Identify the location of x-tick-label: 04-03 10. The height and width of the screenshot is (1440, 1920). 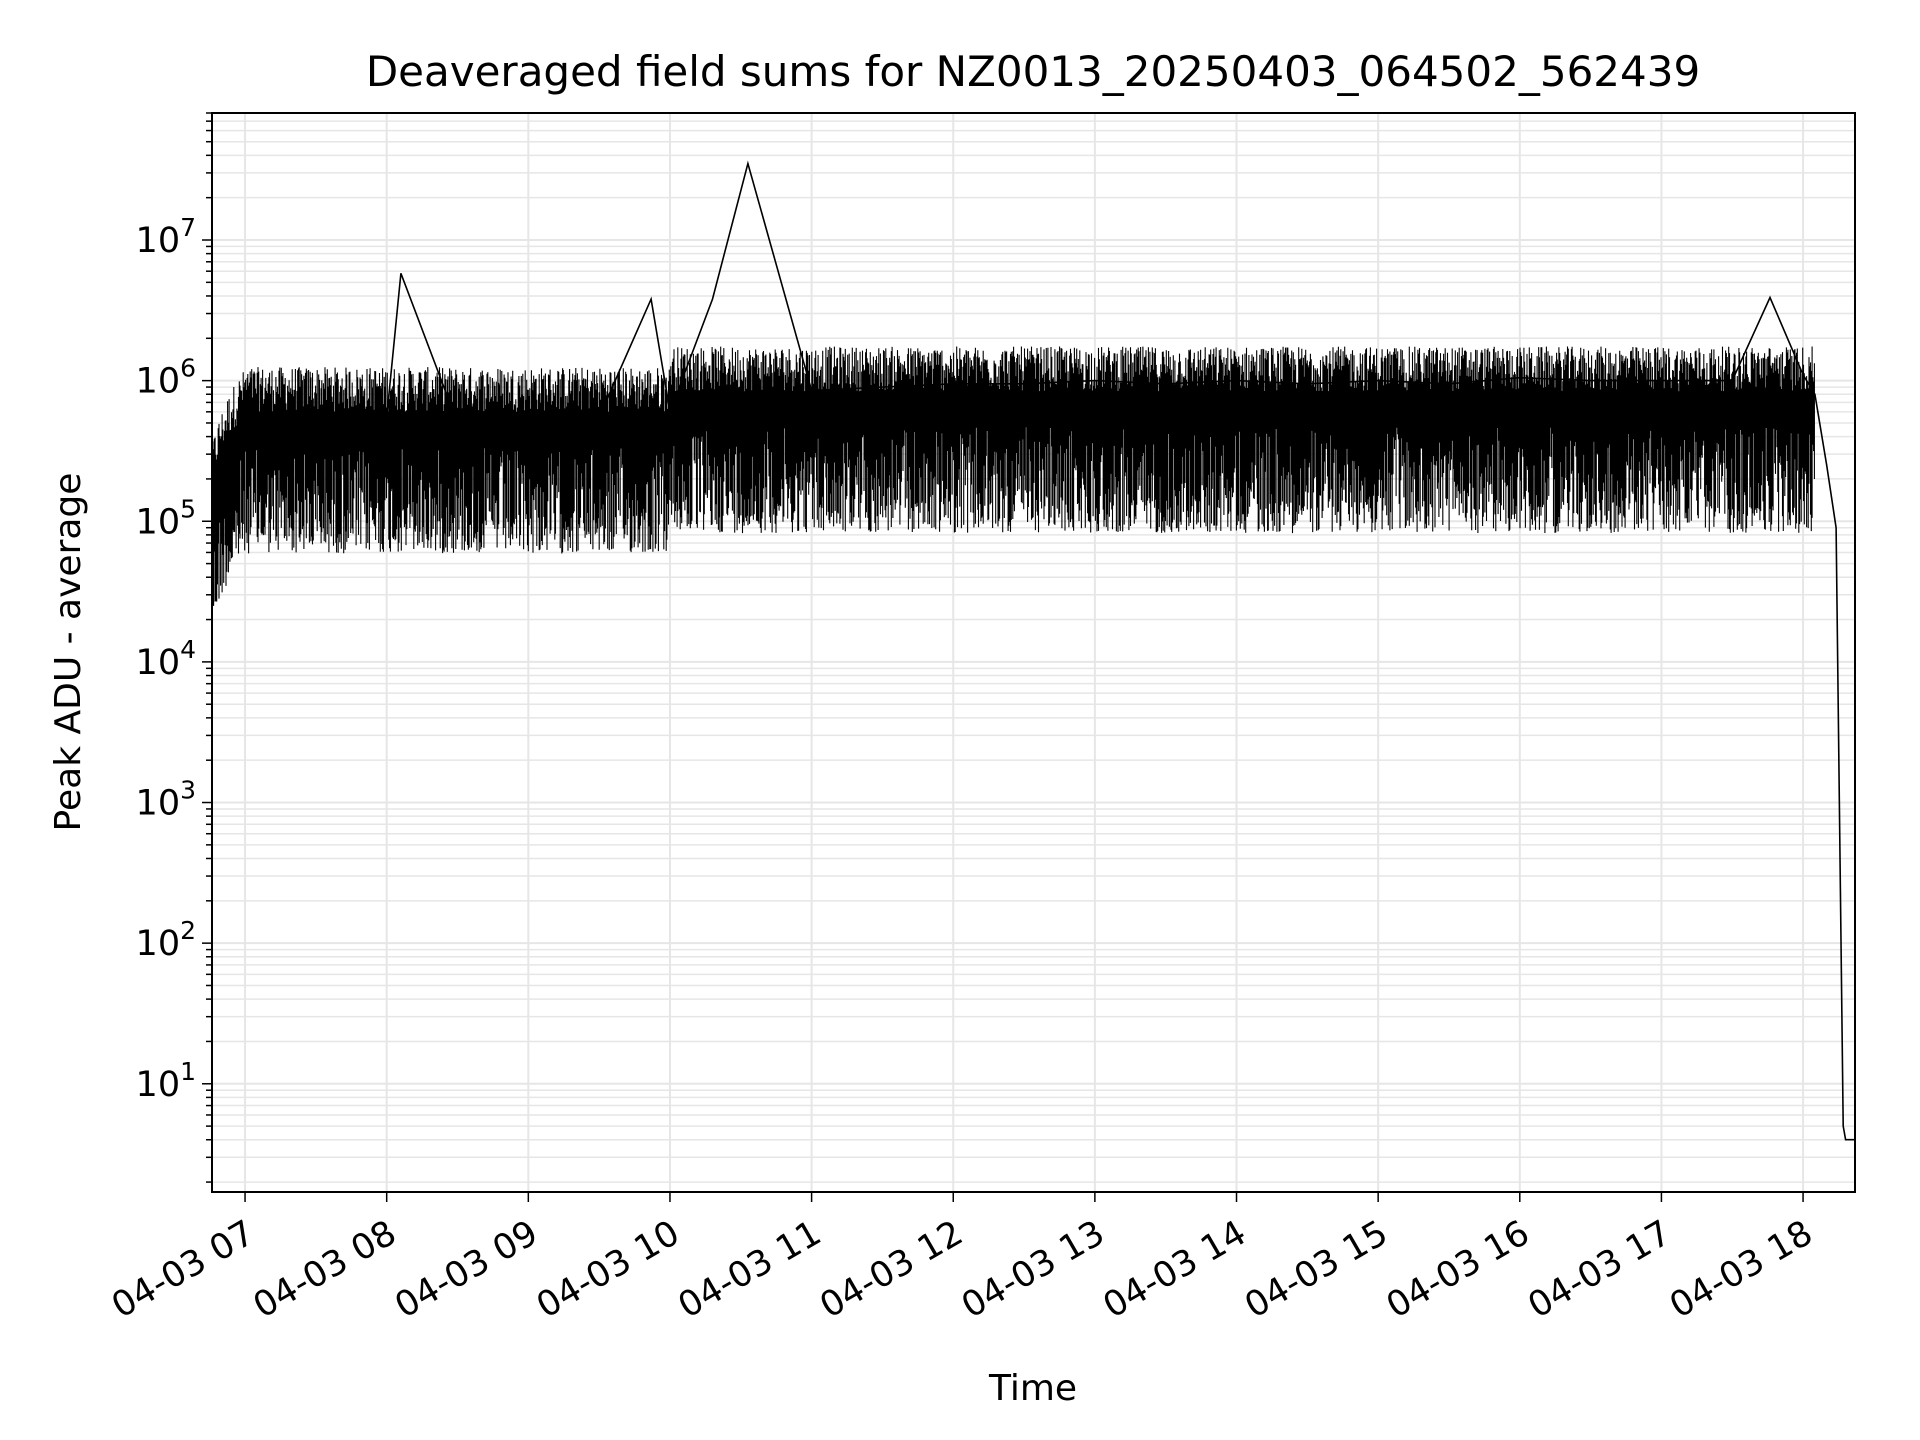
(608, 1269).